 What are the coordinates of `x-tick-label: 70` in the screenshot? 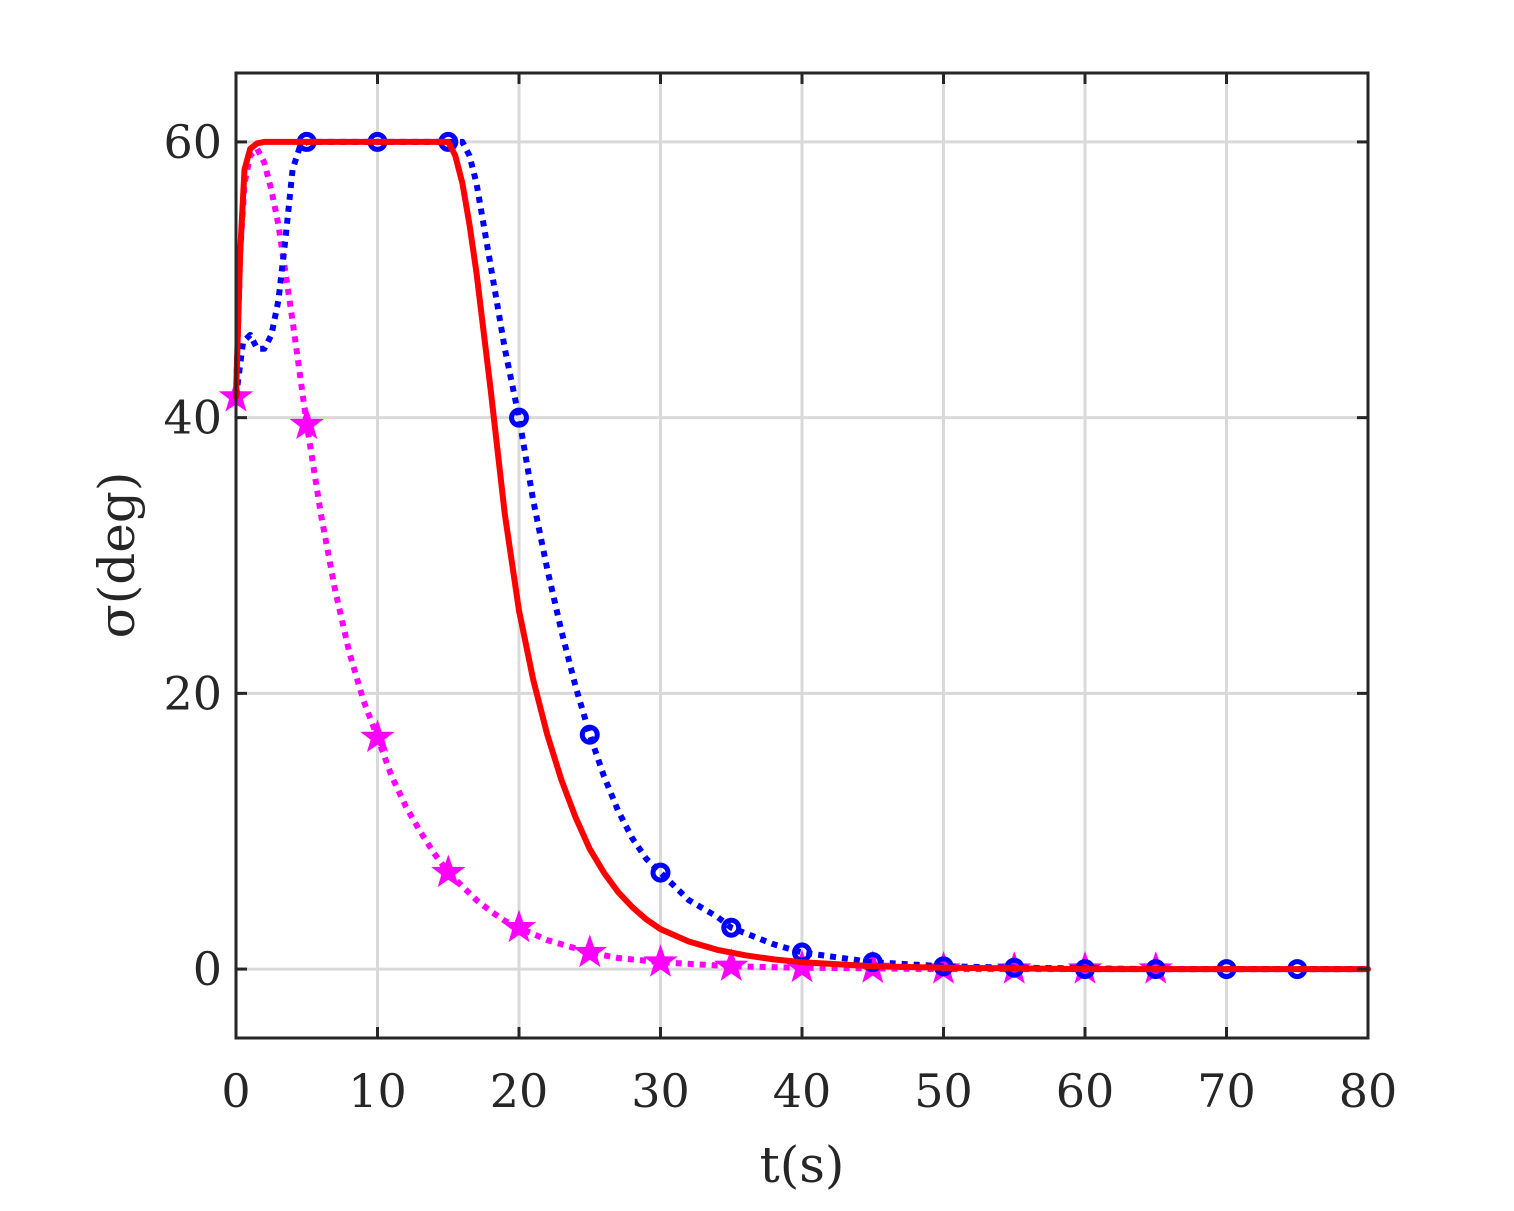 It's located at (1226, 1091).